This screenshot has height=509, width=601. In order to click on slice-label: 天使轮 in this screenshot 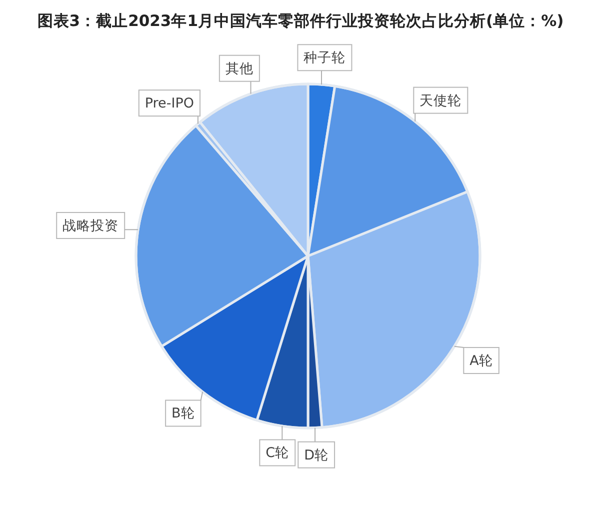, I will do `click(441, 100)`.